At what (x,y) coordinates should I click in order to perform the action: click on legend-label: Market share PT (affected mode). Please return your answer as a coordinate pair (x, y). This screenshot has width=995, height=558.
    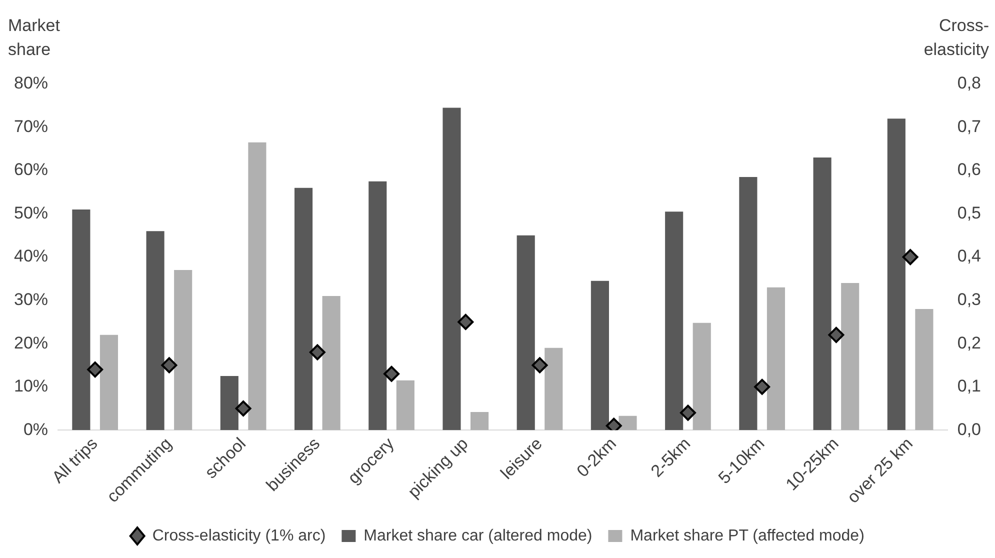
    Looking at the image, I should click on (747, 535).